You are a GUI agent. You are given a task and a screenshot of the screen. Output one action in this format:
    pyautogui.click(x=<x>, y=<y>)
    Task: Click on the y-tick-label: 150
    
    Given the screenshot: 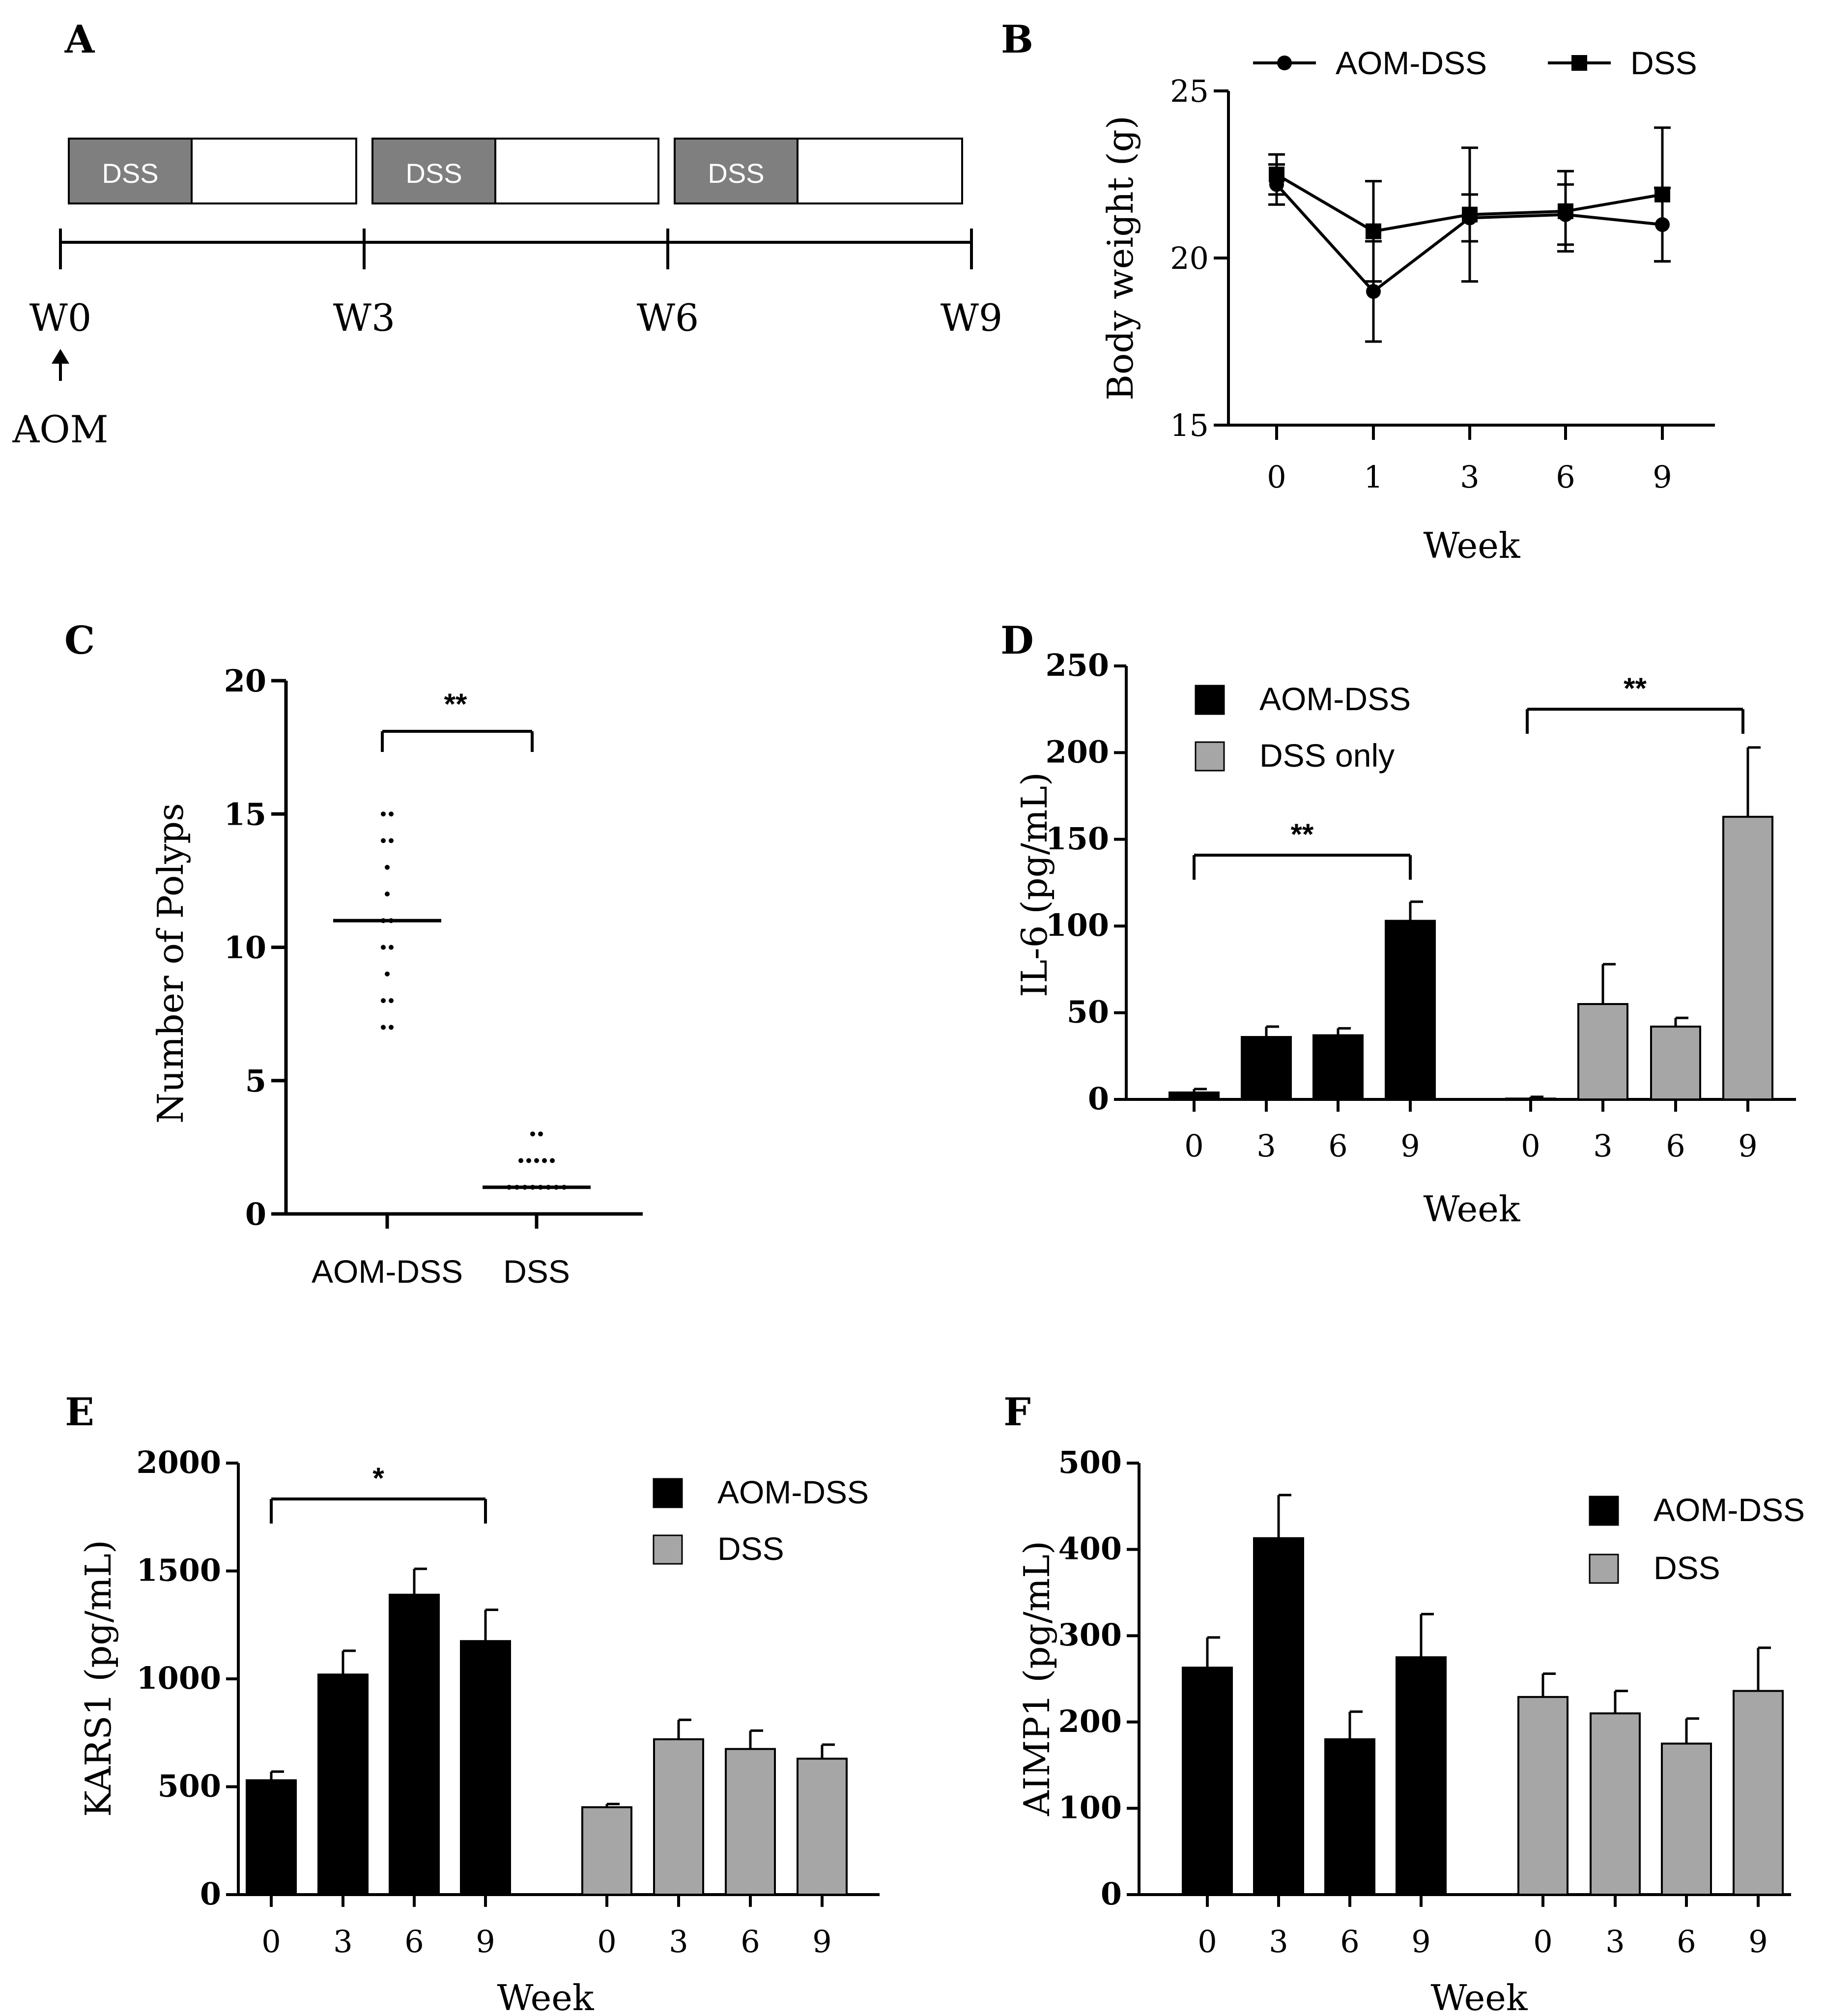 What is the action you would take?
    pyautogui.click(x=1077, y=839)
    